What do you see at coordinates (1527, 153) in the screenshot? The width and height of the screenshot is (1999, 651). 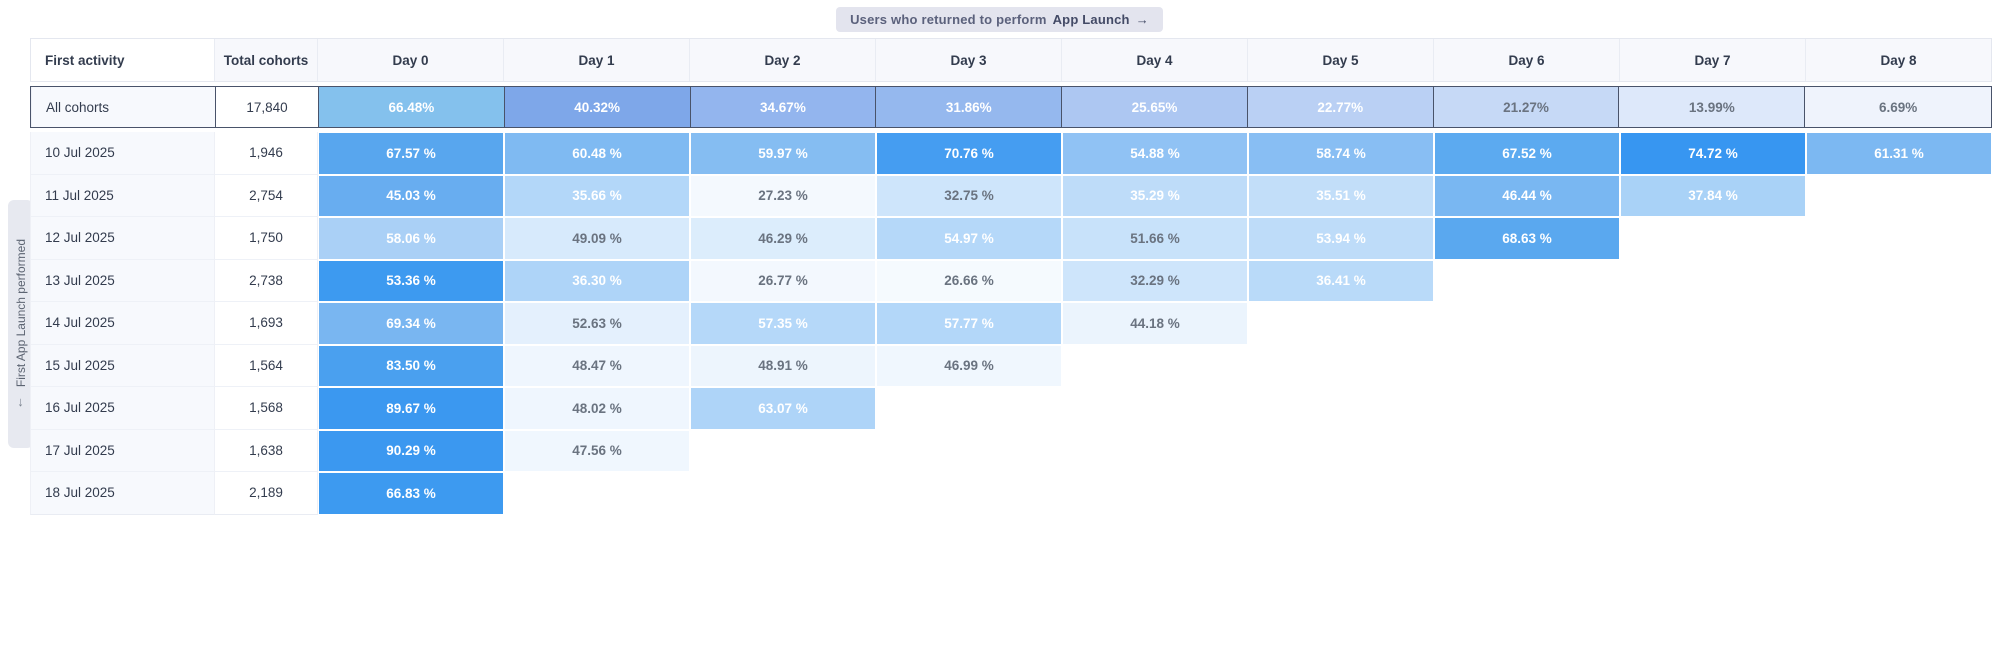 I see `retention-cell: 67.52 %` at bounding box center [1527, 153].